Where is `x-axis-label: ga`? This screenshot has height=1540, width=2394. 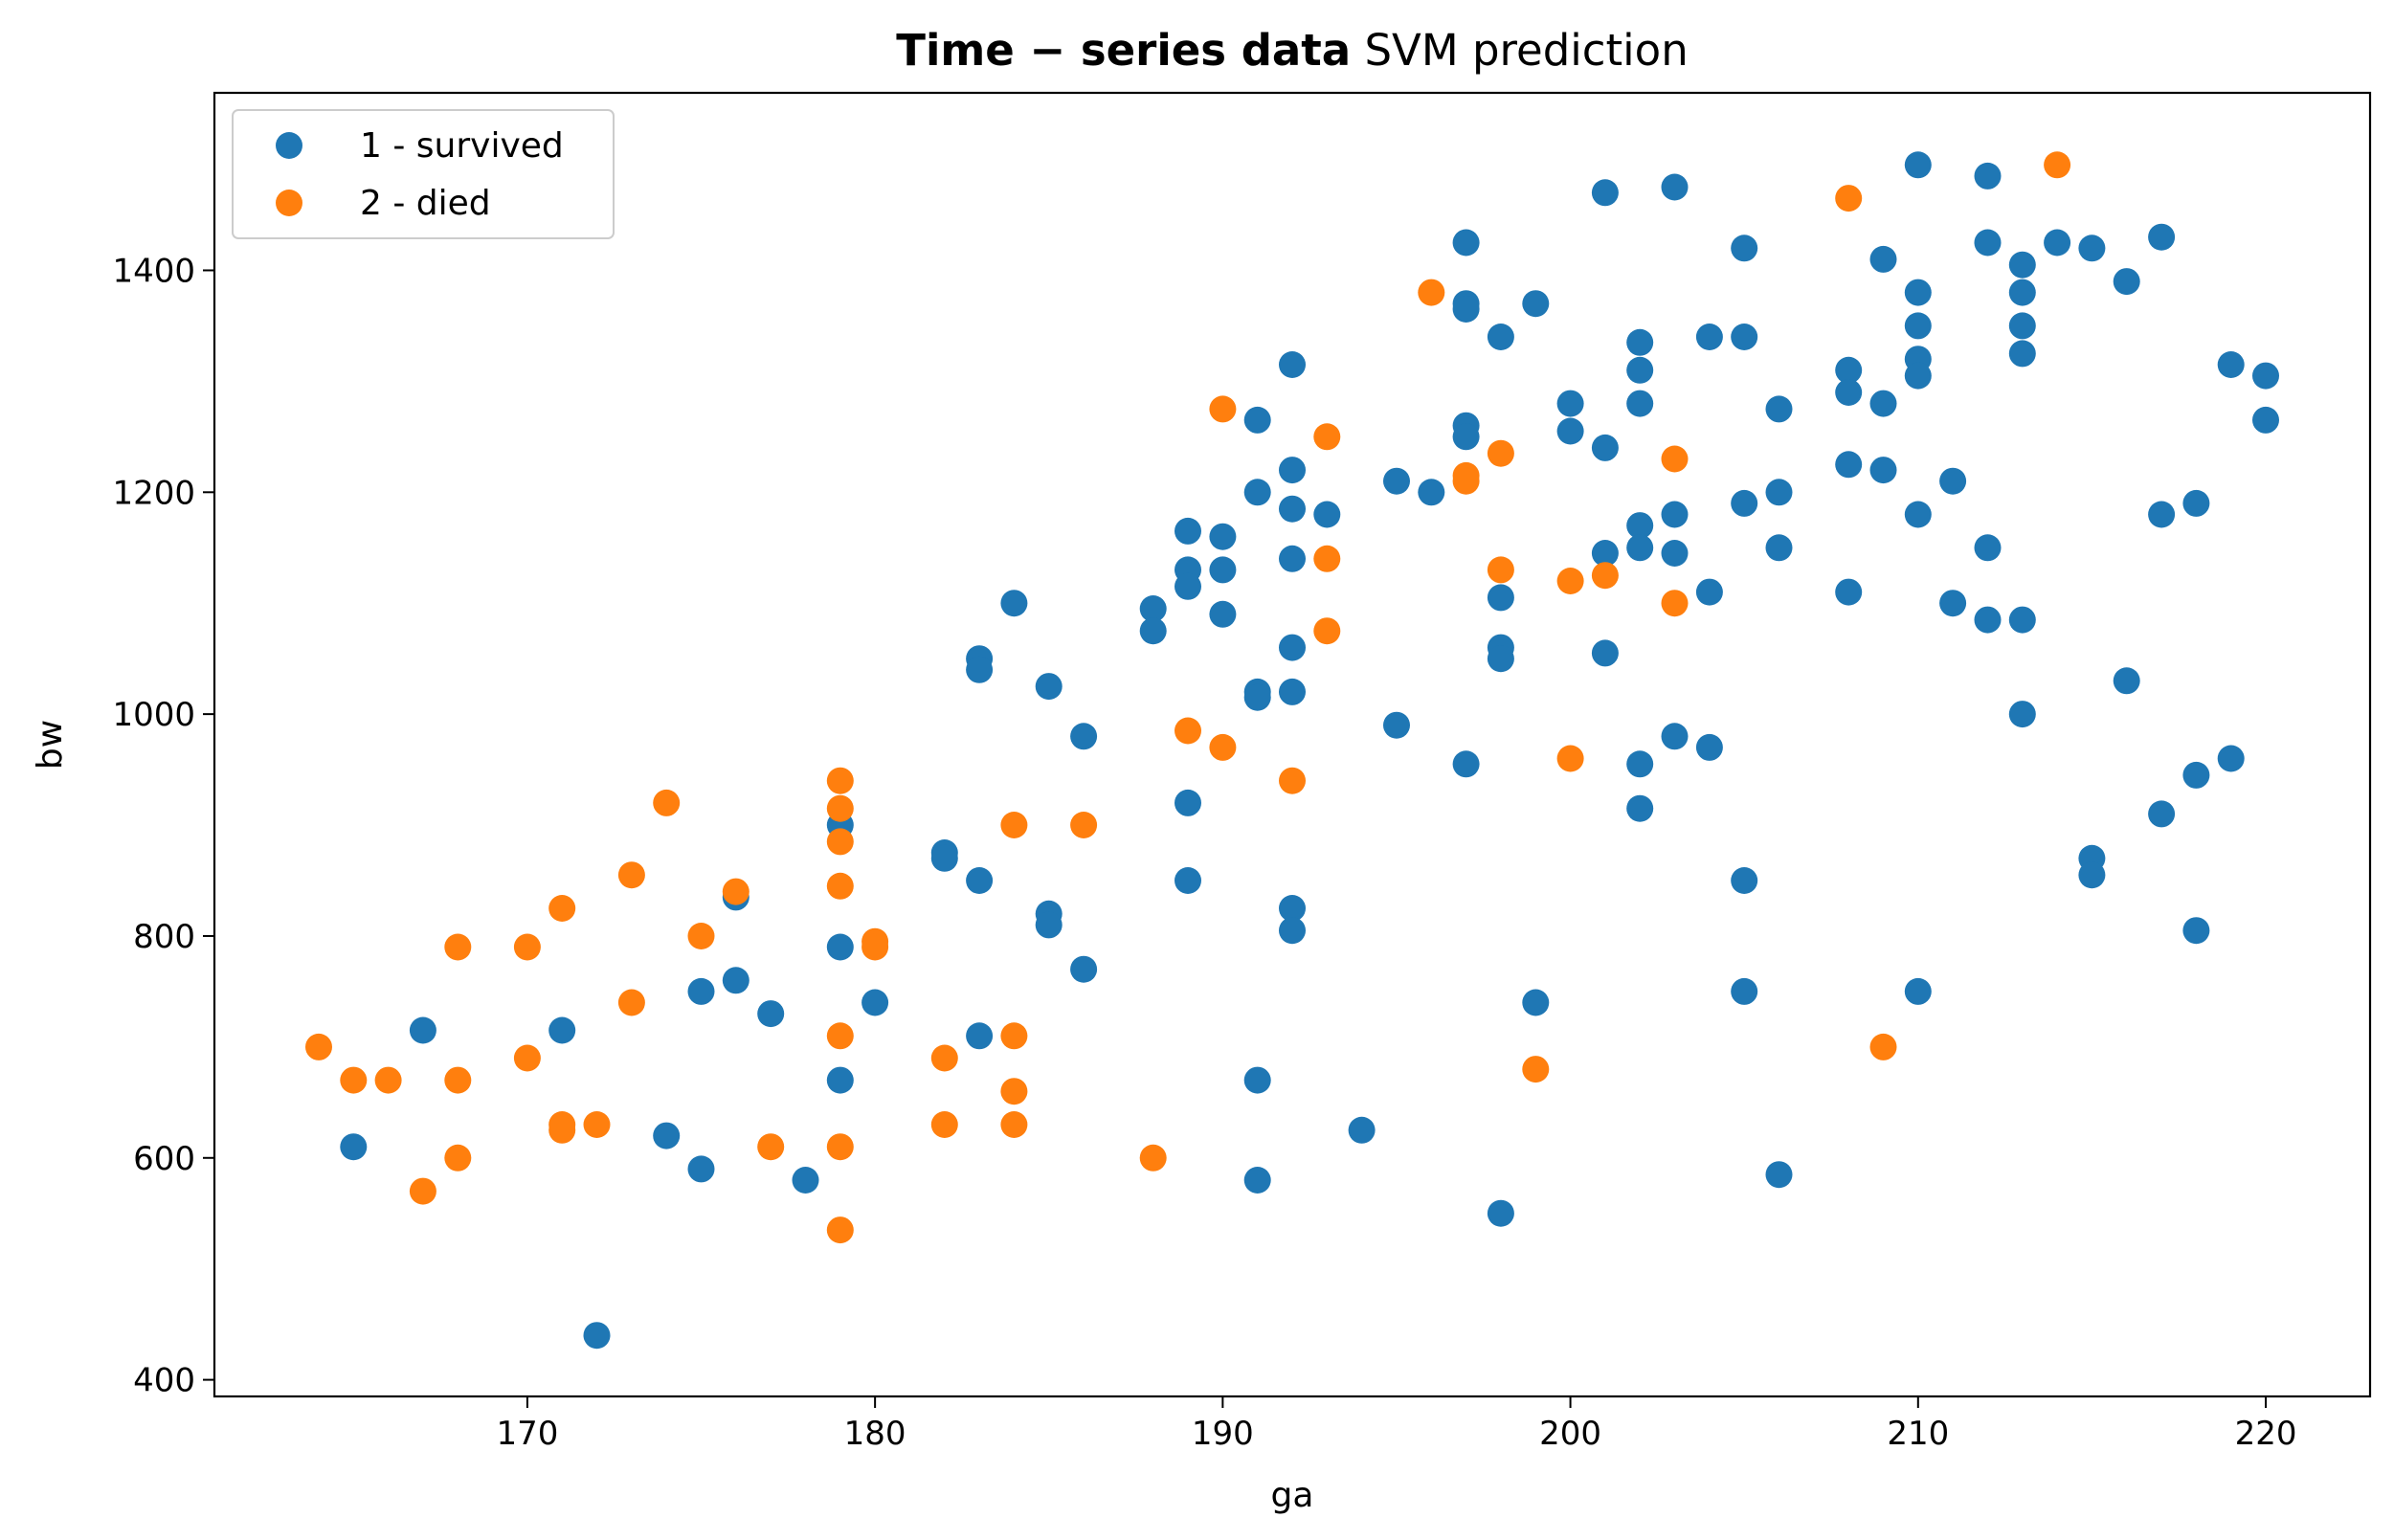 x-axis-label: ga is located at coordinates (1292, 1495).